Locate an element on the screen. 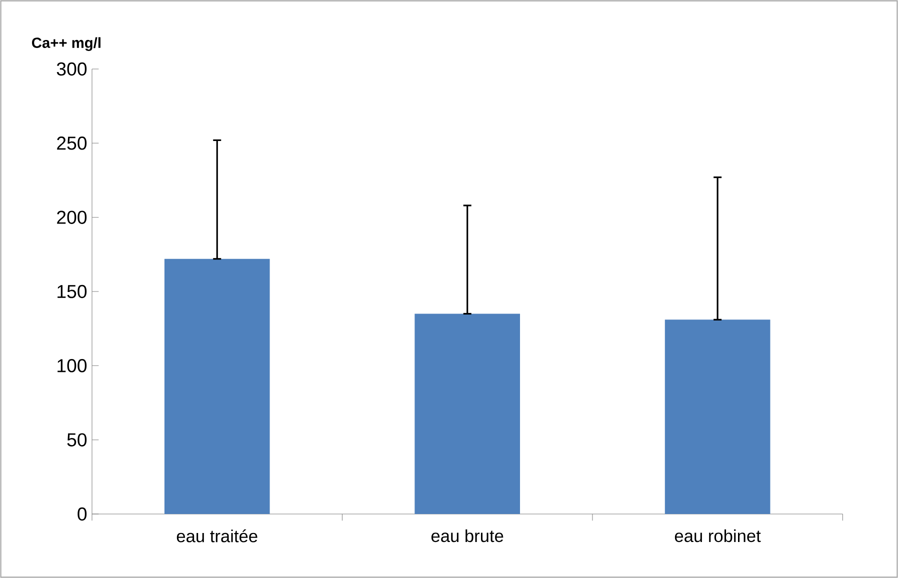 This screenshot has height=578, width=898. y-tick-label: 100 is located at coordinates (72, 365).